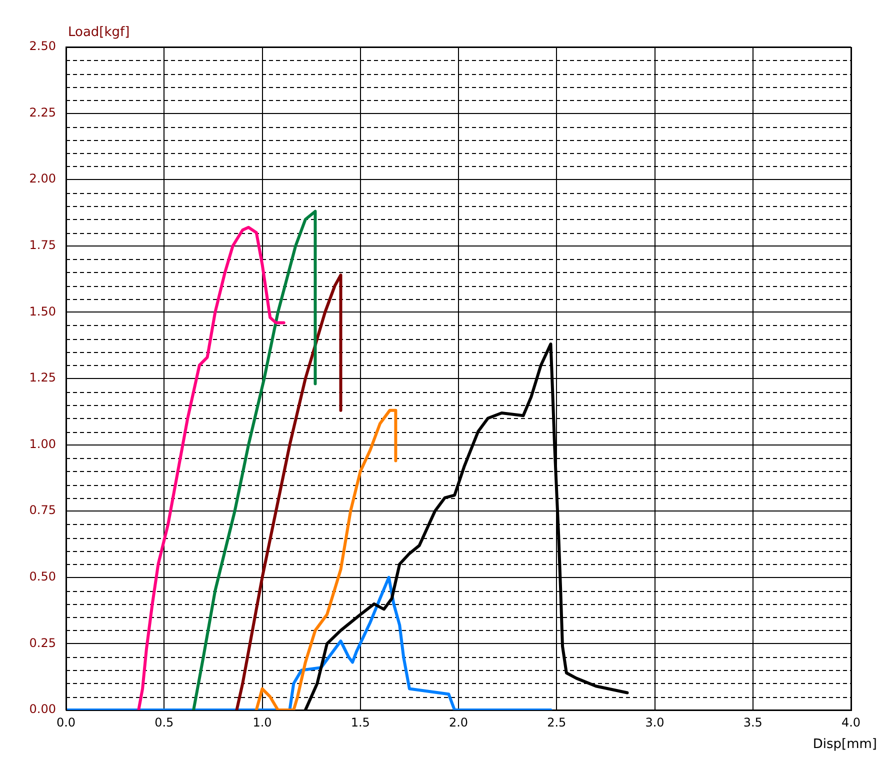 This screenshot has width=887, height=773. What do you see at coordinates (42, 311) in the screenshot?
I see `y-tick-label: 1.50` at bounding box center [42, 311].